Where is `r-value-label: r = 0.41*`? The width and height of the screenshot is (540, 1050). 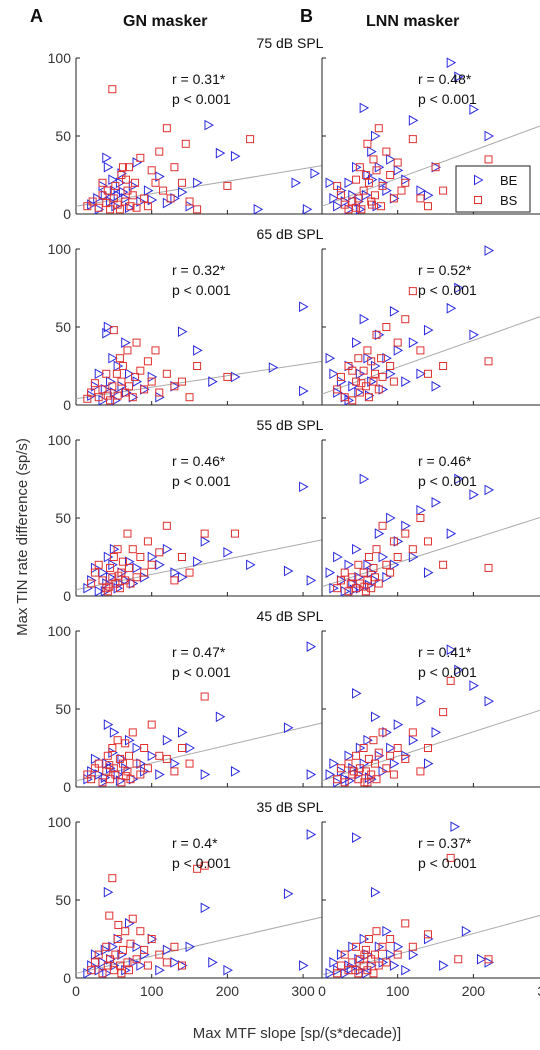 r-value-label: r = 0.41* is located at coordinates (445, 652).